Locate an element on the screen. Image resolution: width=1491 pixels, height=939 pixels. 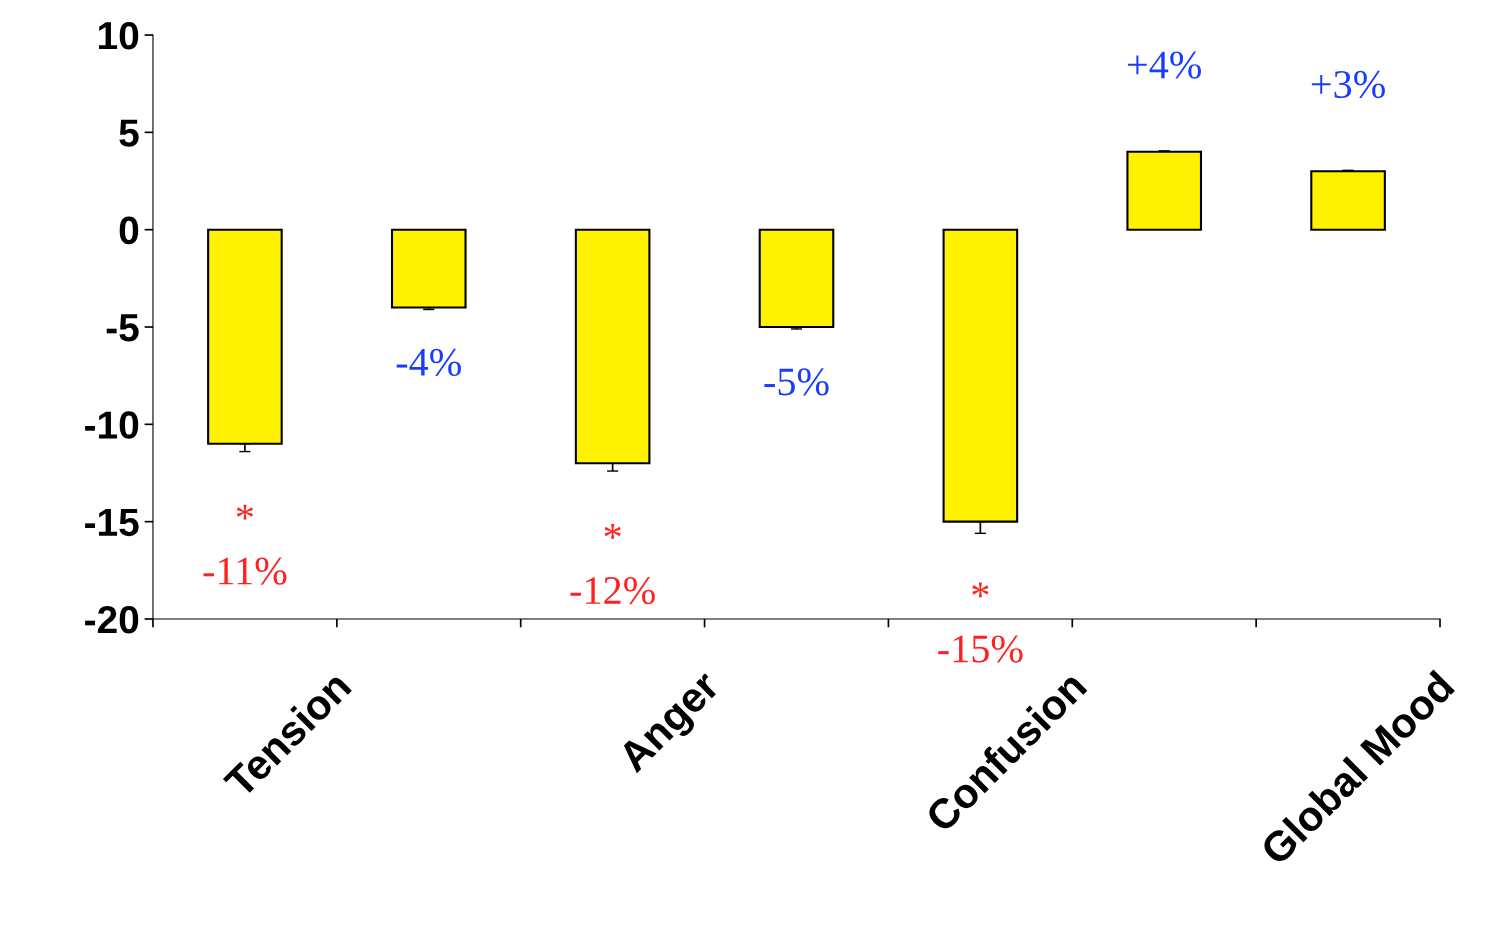
data-label: +3% is located at coordinates (1348, 84).